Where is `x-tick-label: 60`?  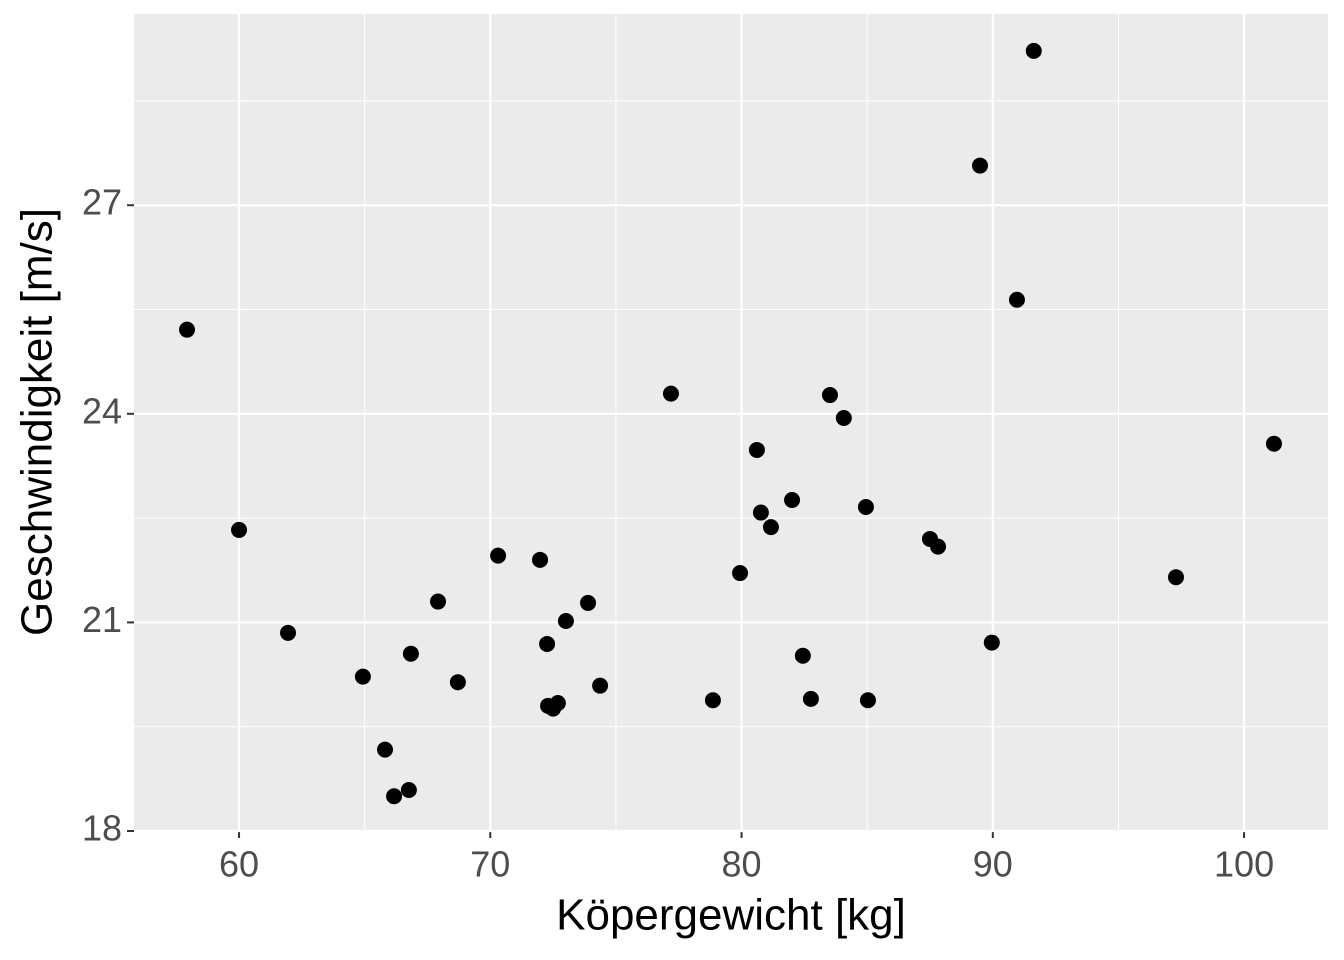 x-tick-label: 60 is located at coordinates (239, 864).